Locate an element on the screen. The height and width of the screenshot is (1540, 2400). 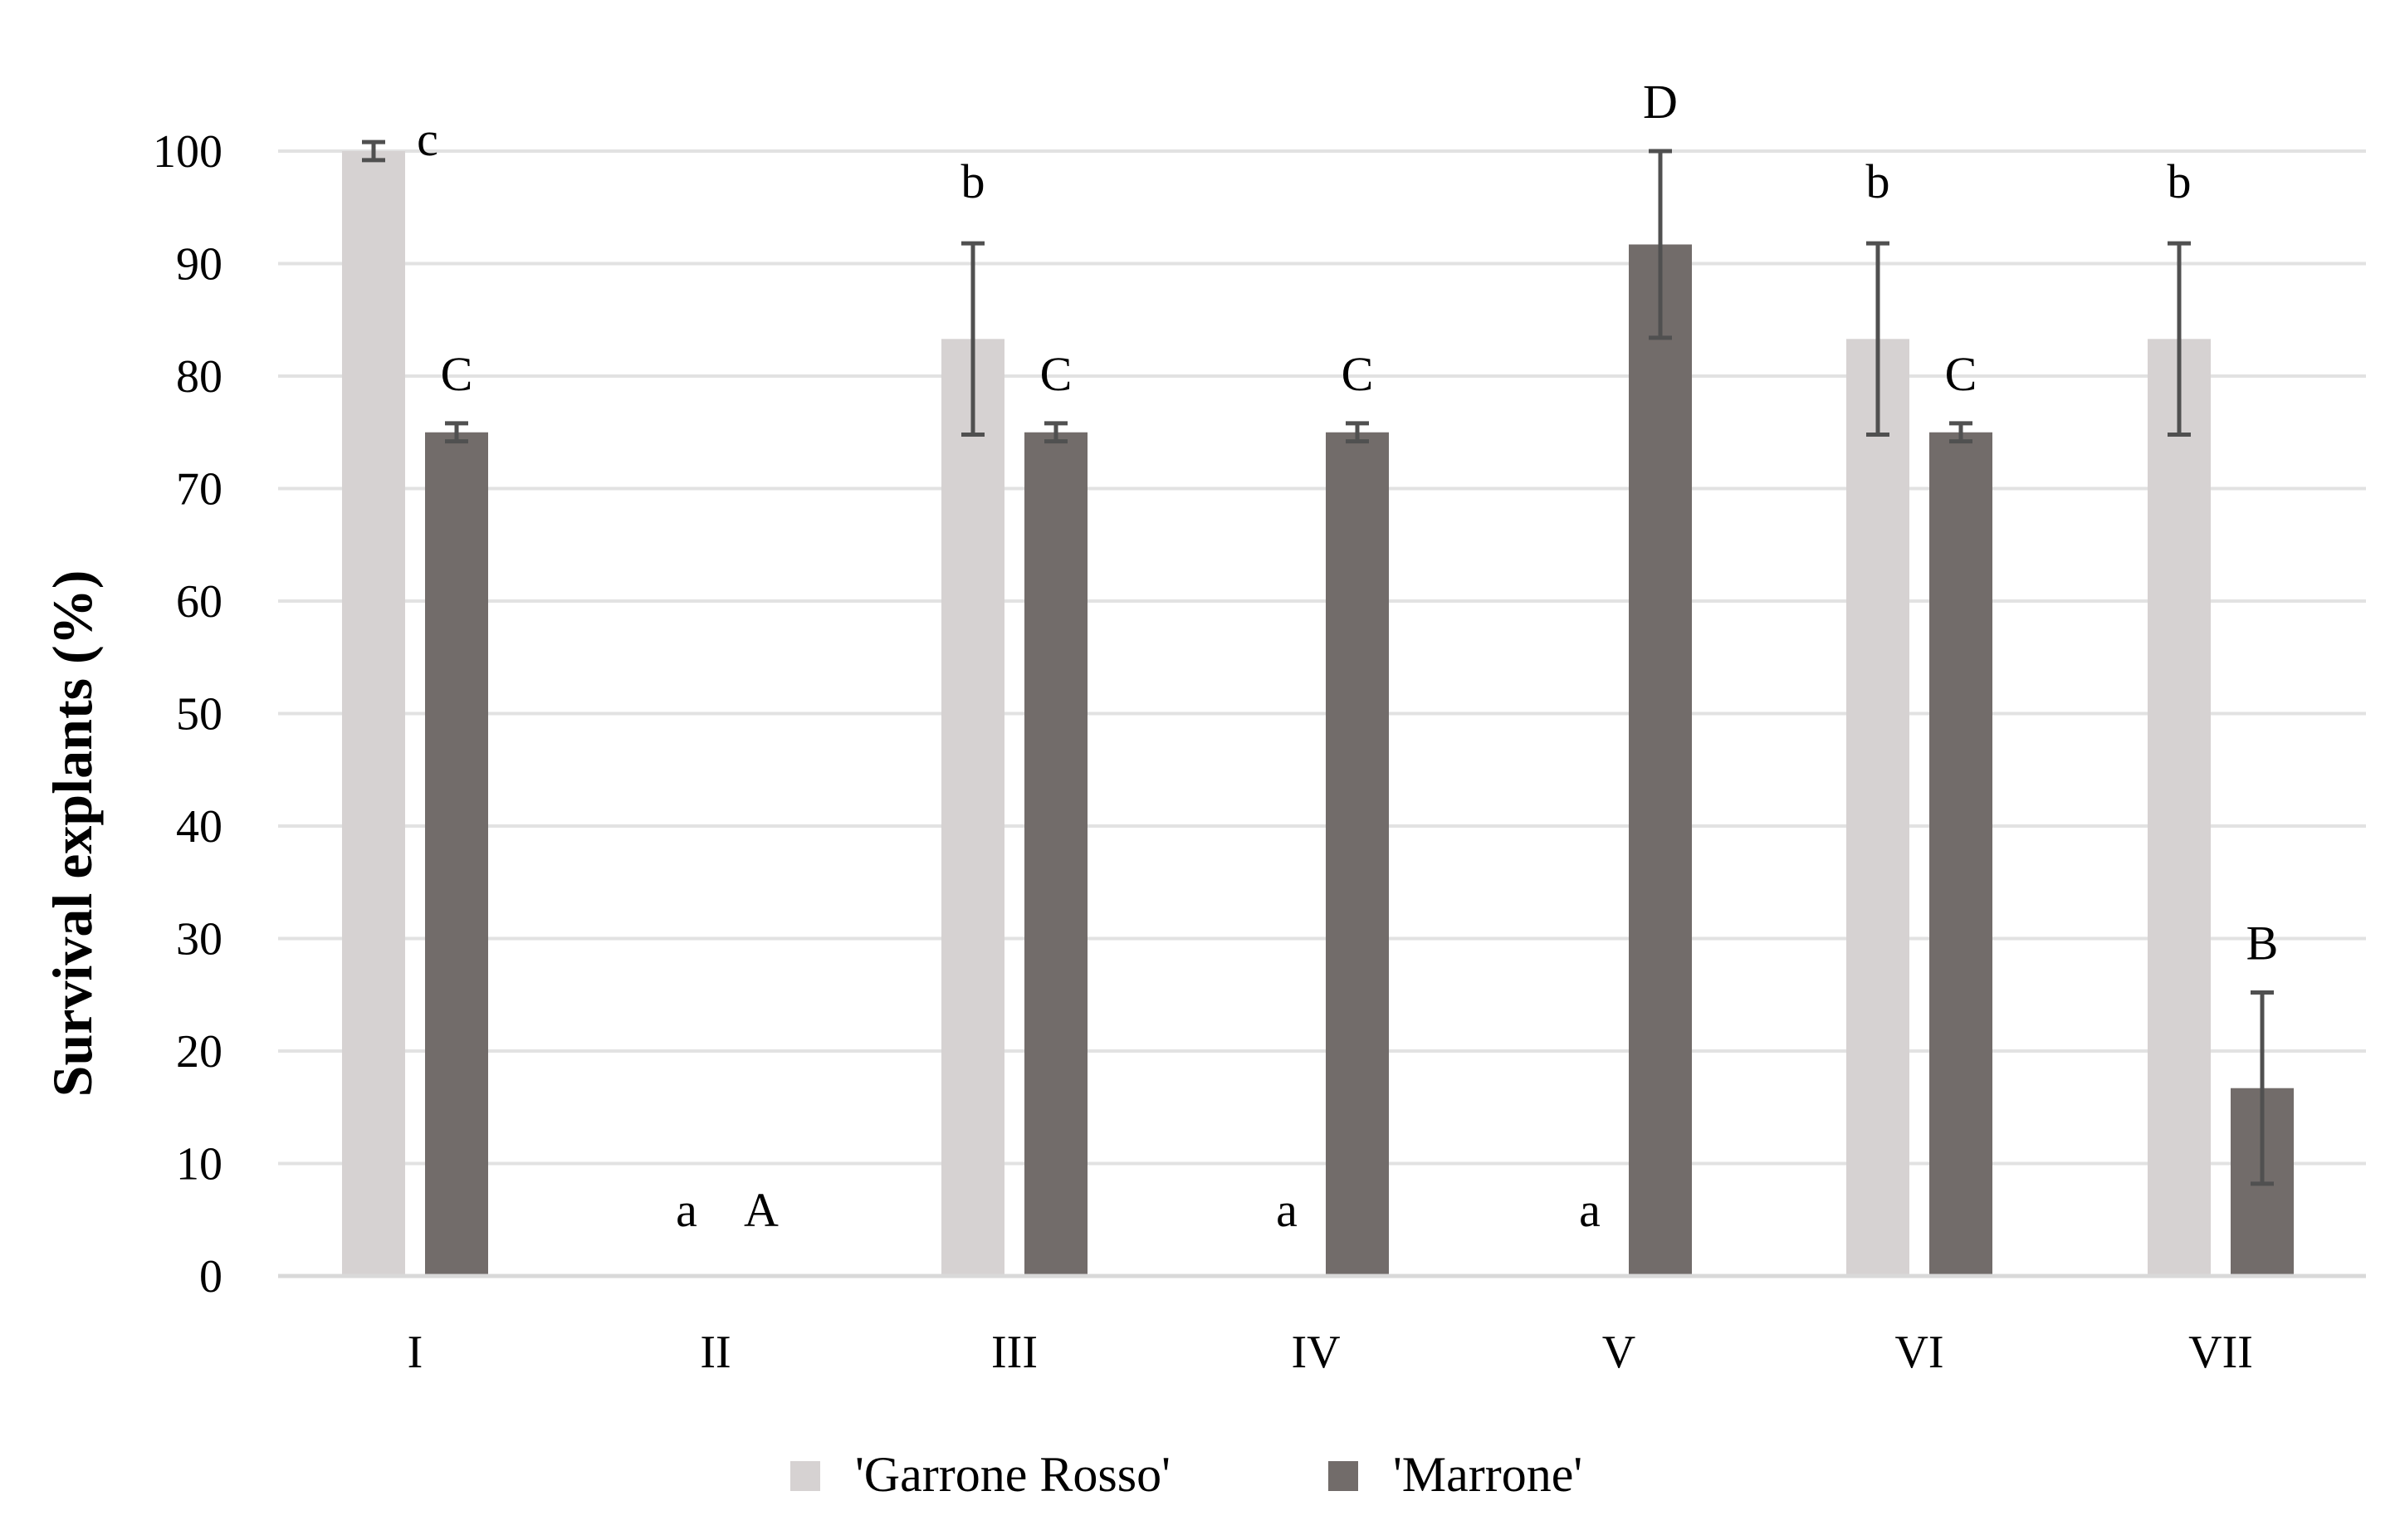
error-bar-series2-I is located at coordinates (456, 433).